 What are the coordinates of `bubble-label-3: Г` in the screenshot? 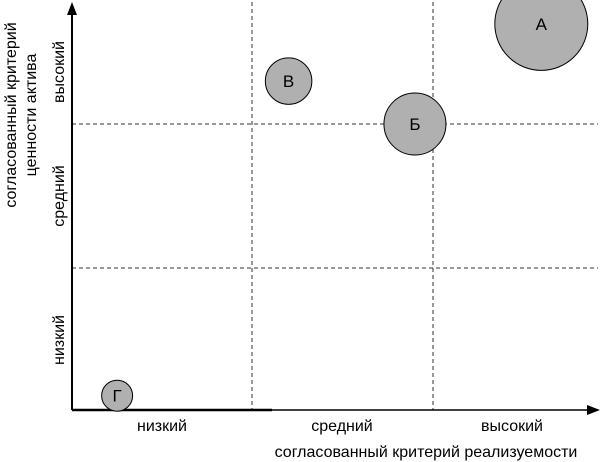 It's located at (117, 396).